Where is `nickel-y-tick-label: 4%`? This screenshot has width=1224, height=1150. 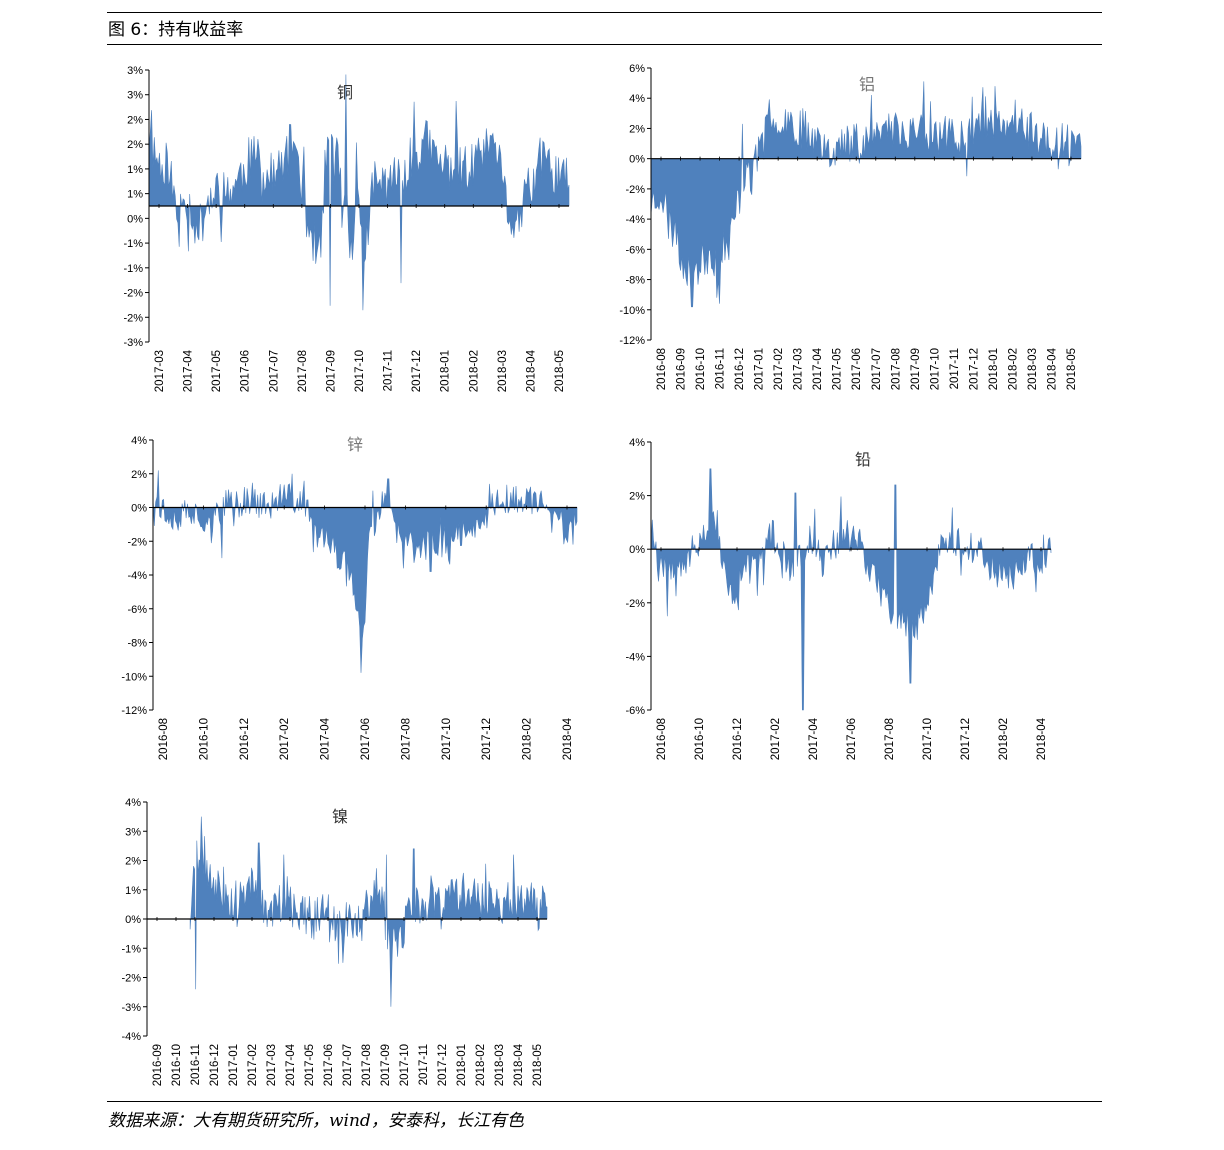 nickel-y-tick-label: 4% is located at coordinates (133, 803).